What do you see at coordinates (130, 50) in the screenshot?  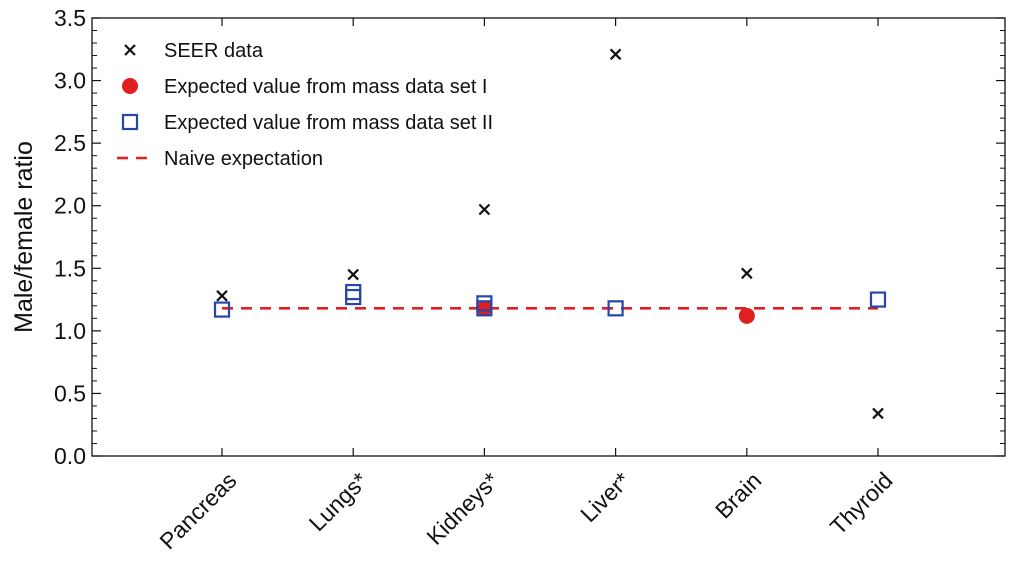 I see `legend-seer-marker` at bounding box center [130, 50].